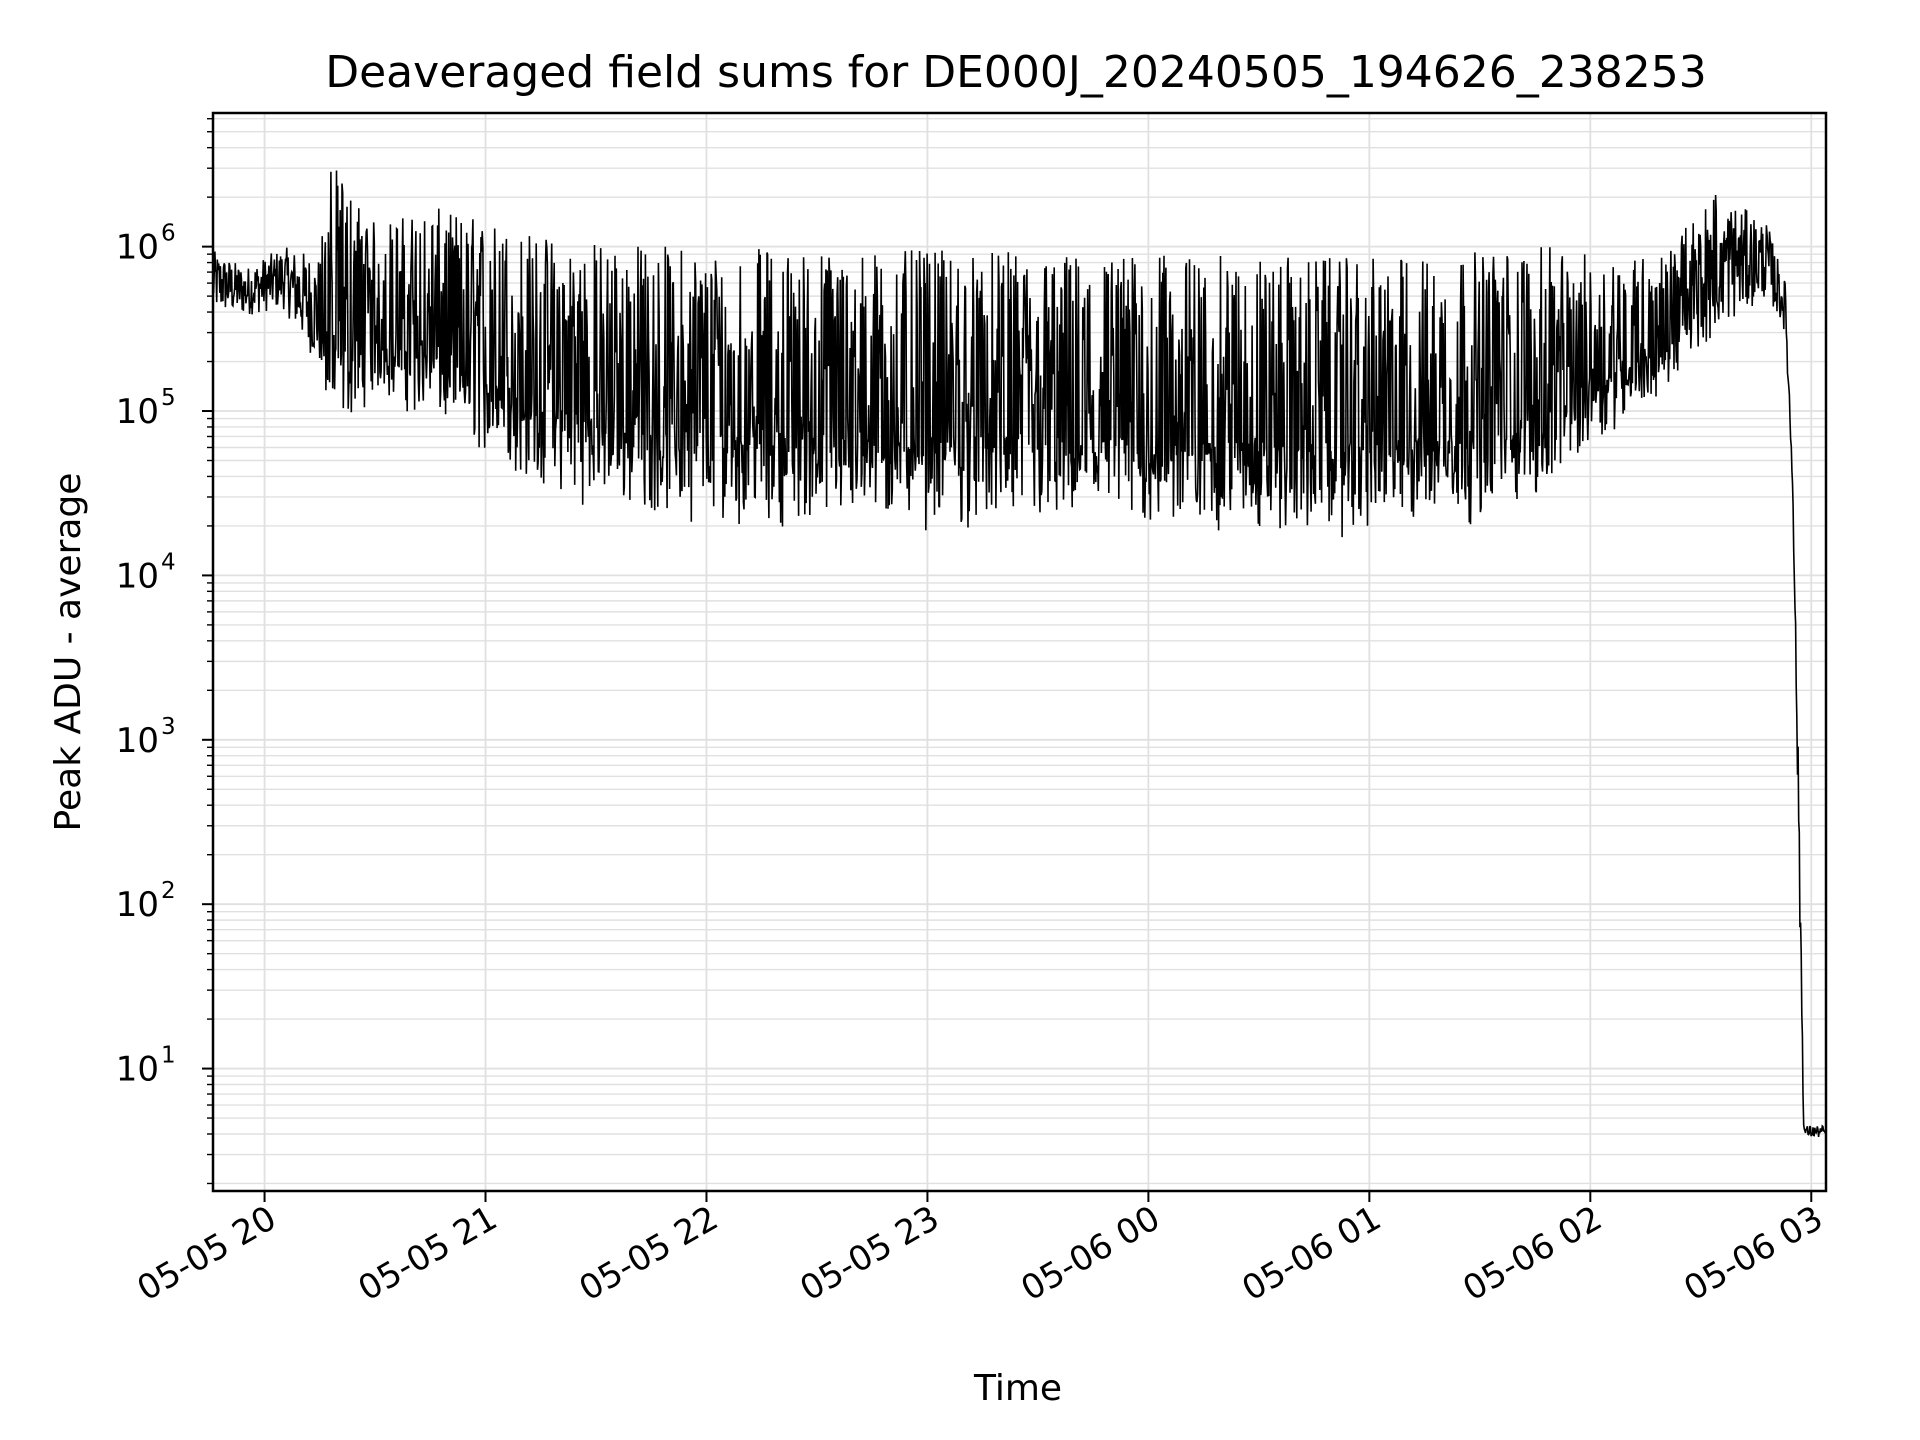  Describe the element at coordinates (68, 652) in the screenshot. I see `y-axis-label: Peak ADU - average` at that location.